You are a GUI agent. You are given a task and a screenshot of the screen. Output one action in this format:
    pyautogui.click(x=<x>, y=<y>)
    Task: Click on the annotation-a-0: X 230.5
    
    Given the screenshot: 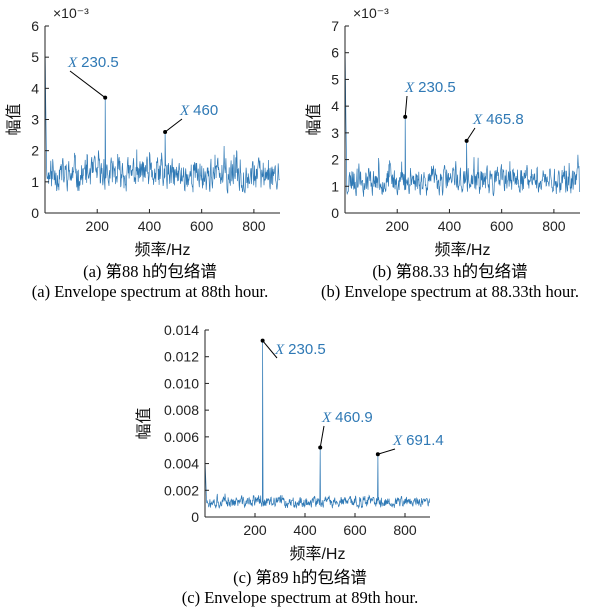 What is the action you would take?
    pyautogui.click(x=93, y=62)
    